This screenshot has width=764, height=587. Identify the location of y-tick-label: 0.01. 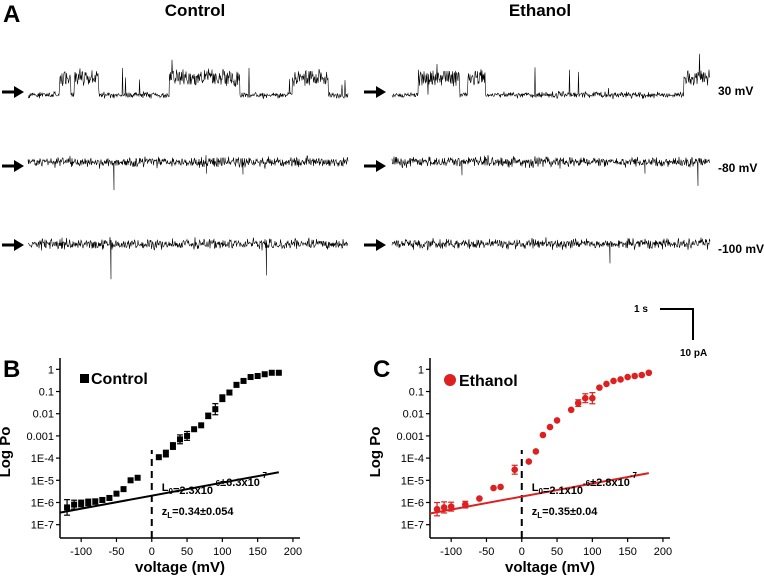
(413, 415).